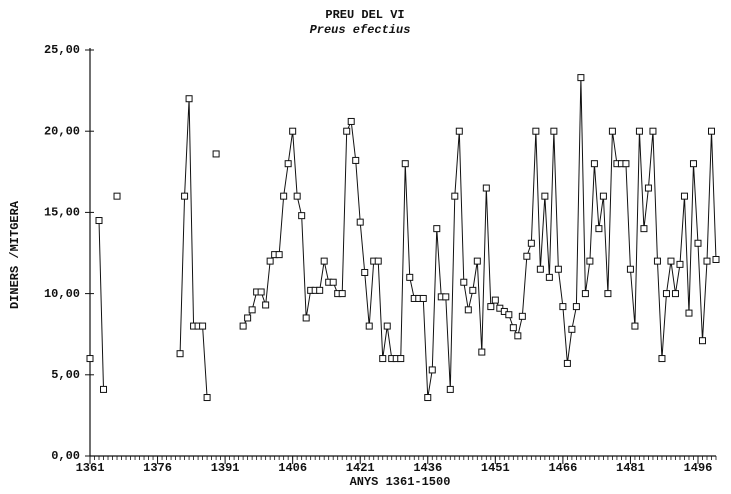  I want to click on y-tick-label: 0,00, so click(65, 456).